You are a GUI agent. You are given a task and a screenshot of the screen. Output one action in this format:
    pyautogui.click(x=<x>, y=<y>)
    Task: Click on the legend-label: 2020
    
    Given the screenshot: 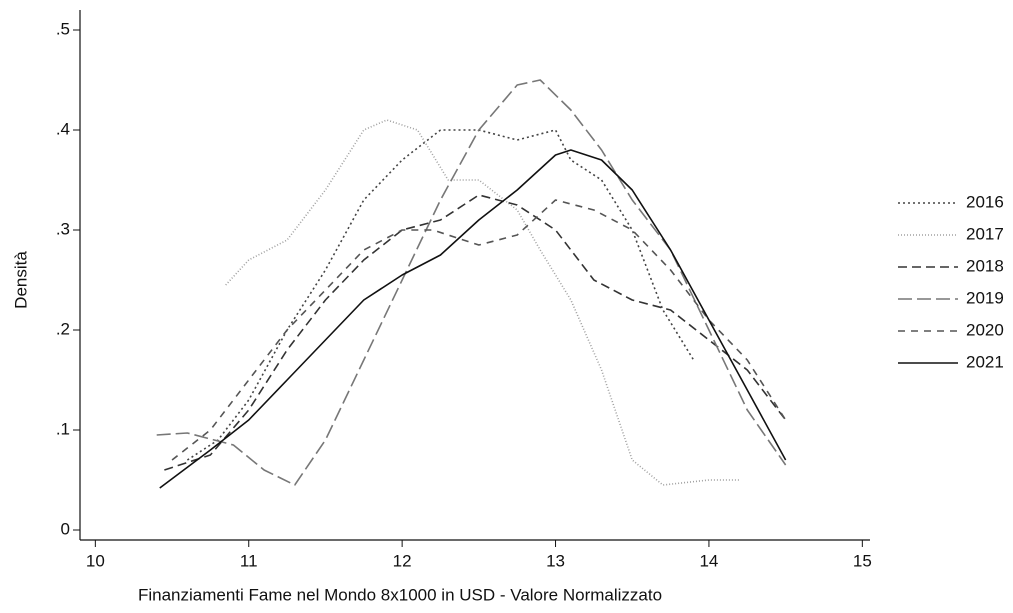 What is the action you would take?
    pyautogui.click(x=985, y=329)
    